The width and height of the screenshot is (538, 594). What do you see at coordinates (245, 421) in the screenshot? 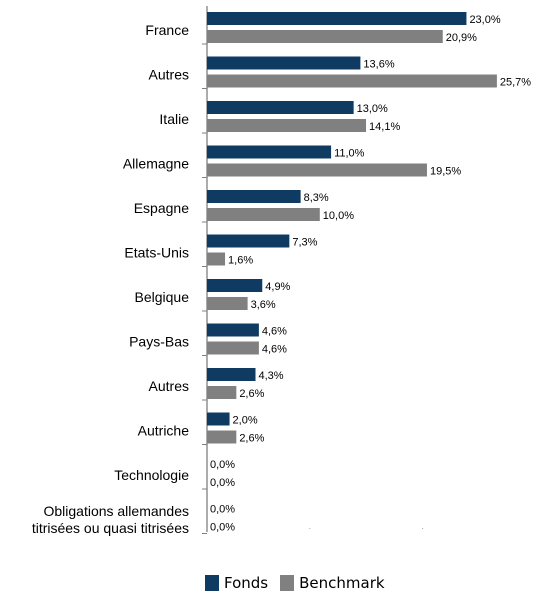
I see `data-label-fonds: 2,0%` at bounding box center [245, 421].